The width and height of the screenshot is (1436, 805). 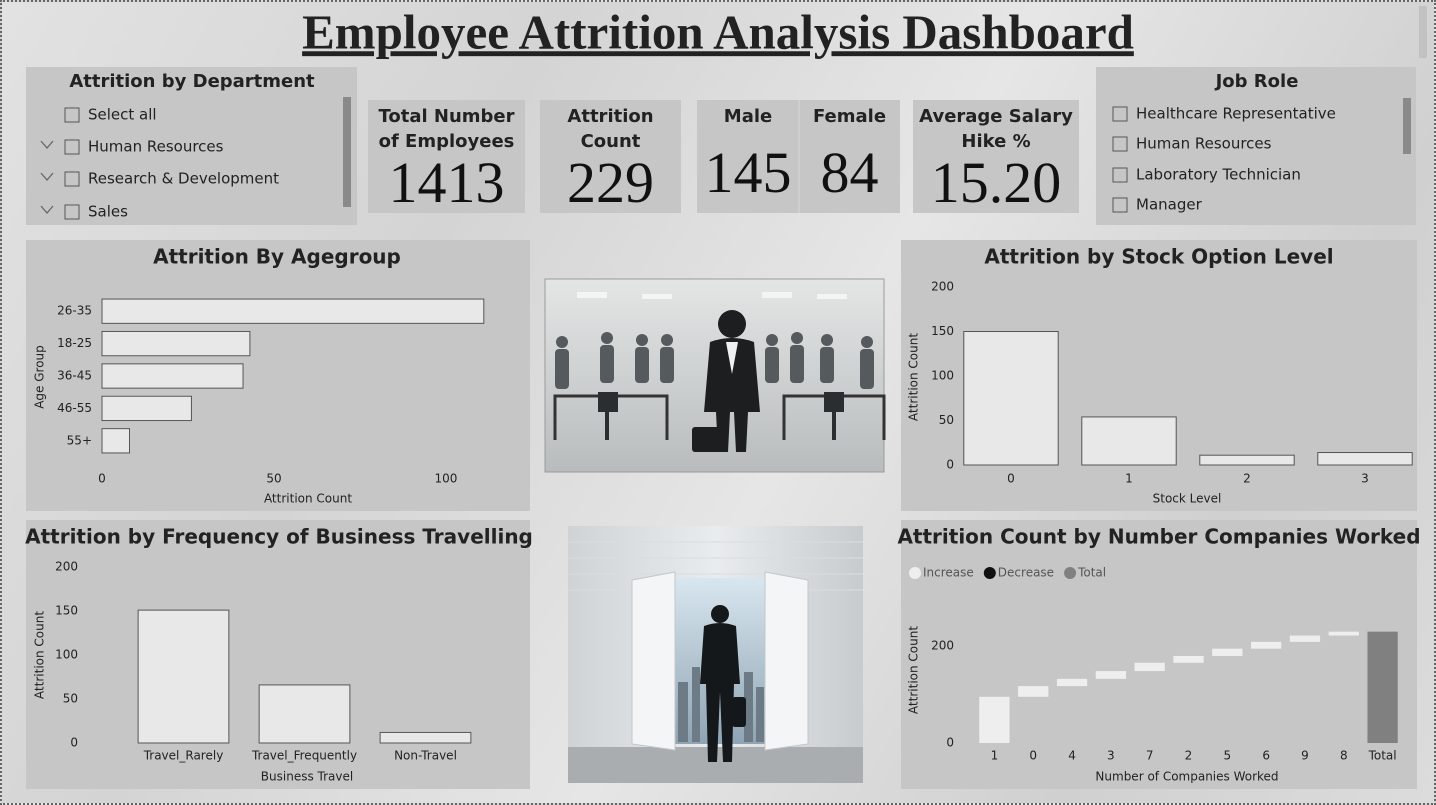 What do you see at coordinates (1169, 205) in the screenshot?
I see `slicer-item: Manager` at bounding box center [1169, 205].